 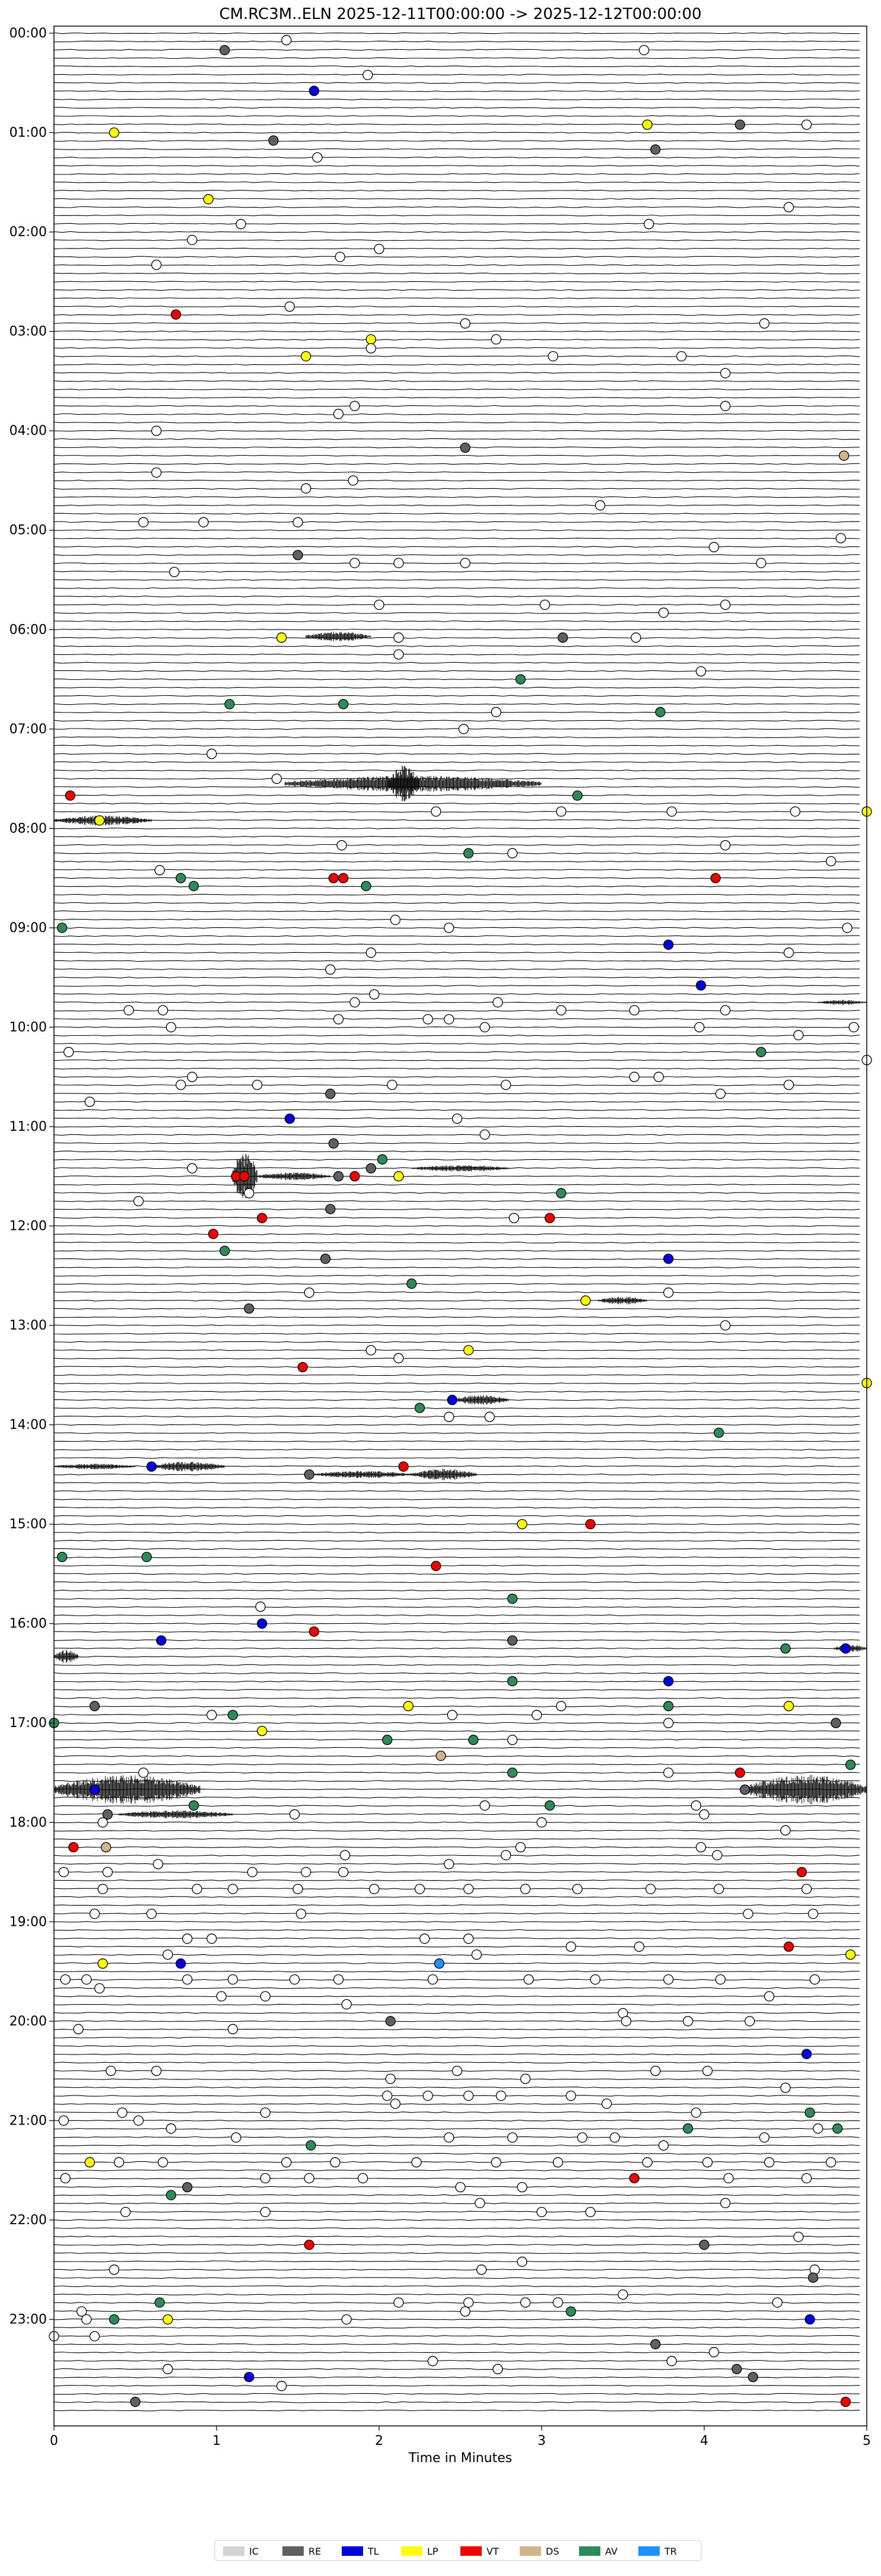 What do you see at coordinates (28, 1524) in the screenshot?
I see `y-tick-label: 15:00` at bounding box center [28, 1524].